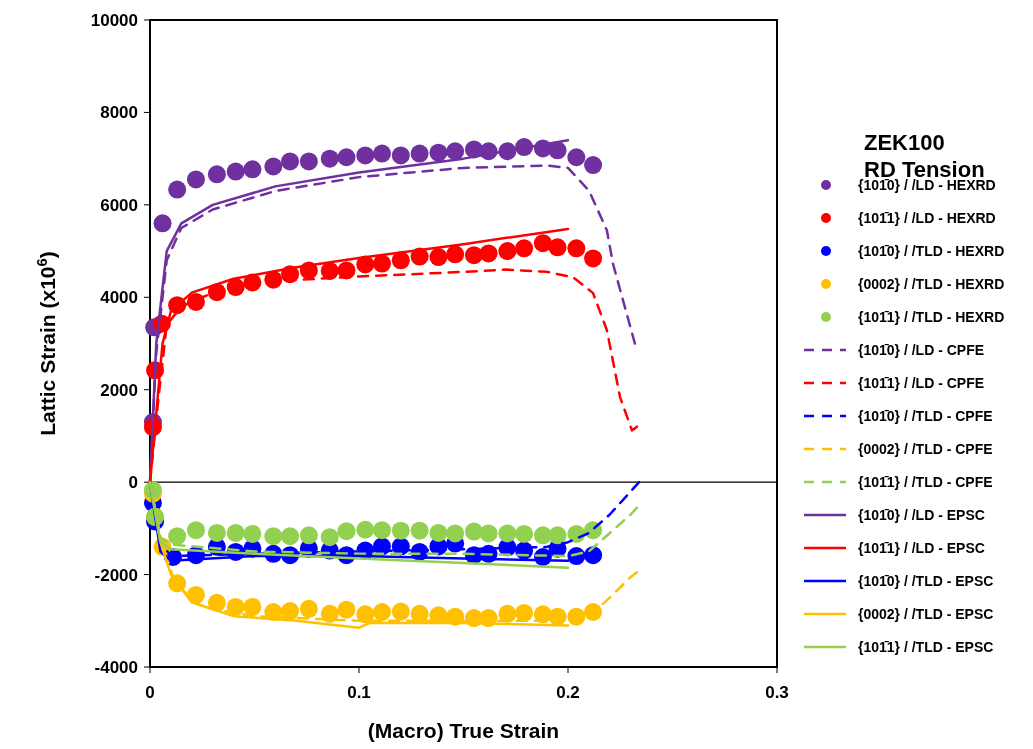  Describe the element at coordinates (927, 217) in the screenshot. I see `legend-label: {101̄1} / /LD - HEXRD` at that location.